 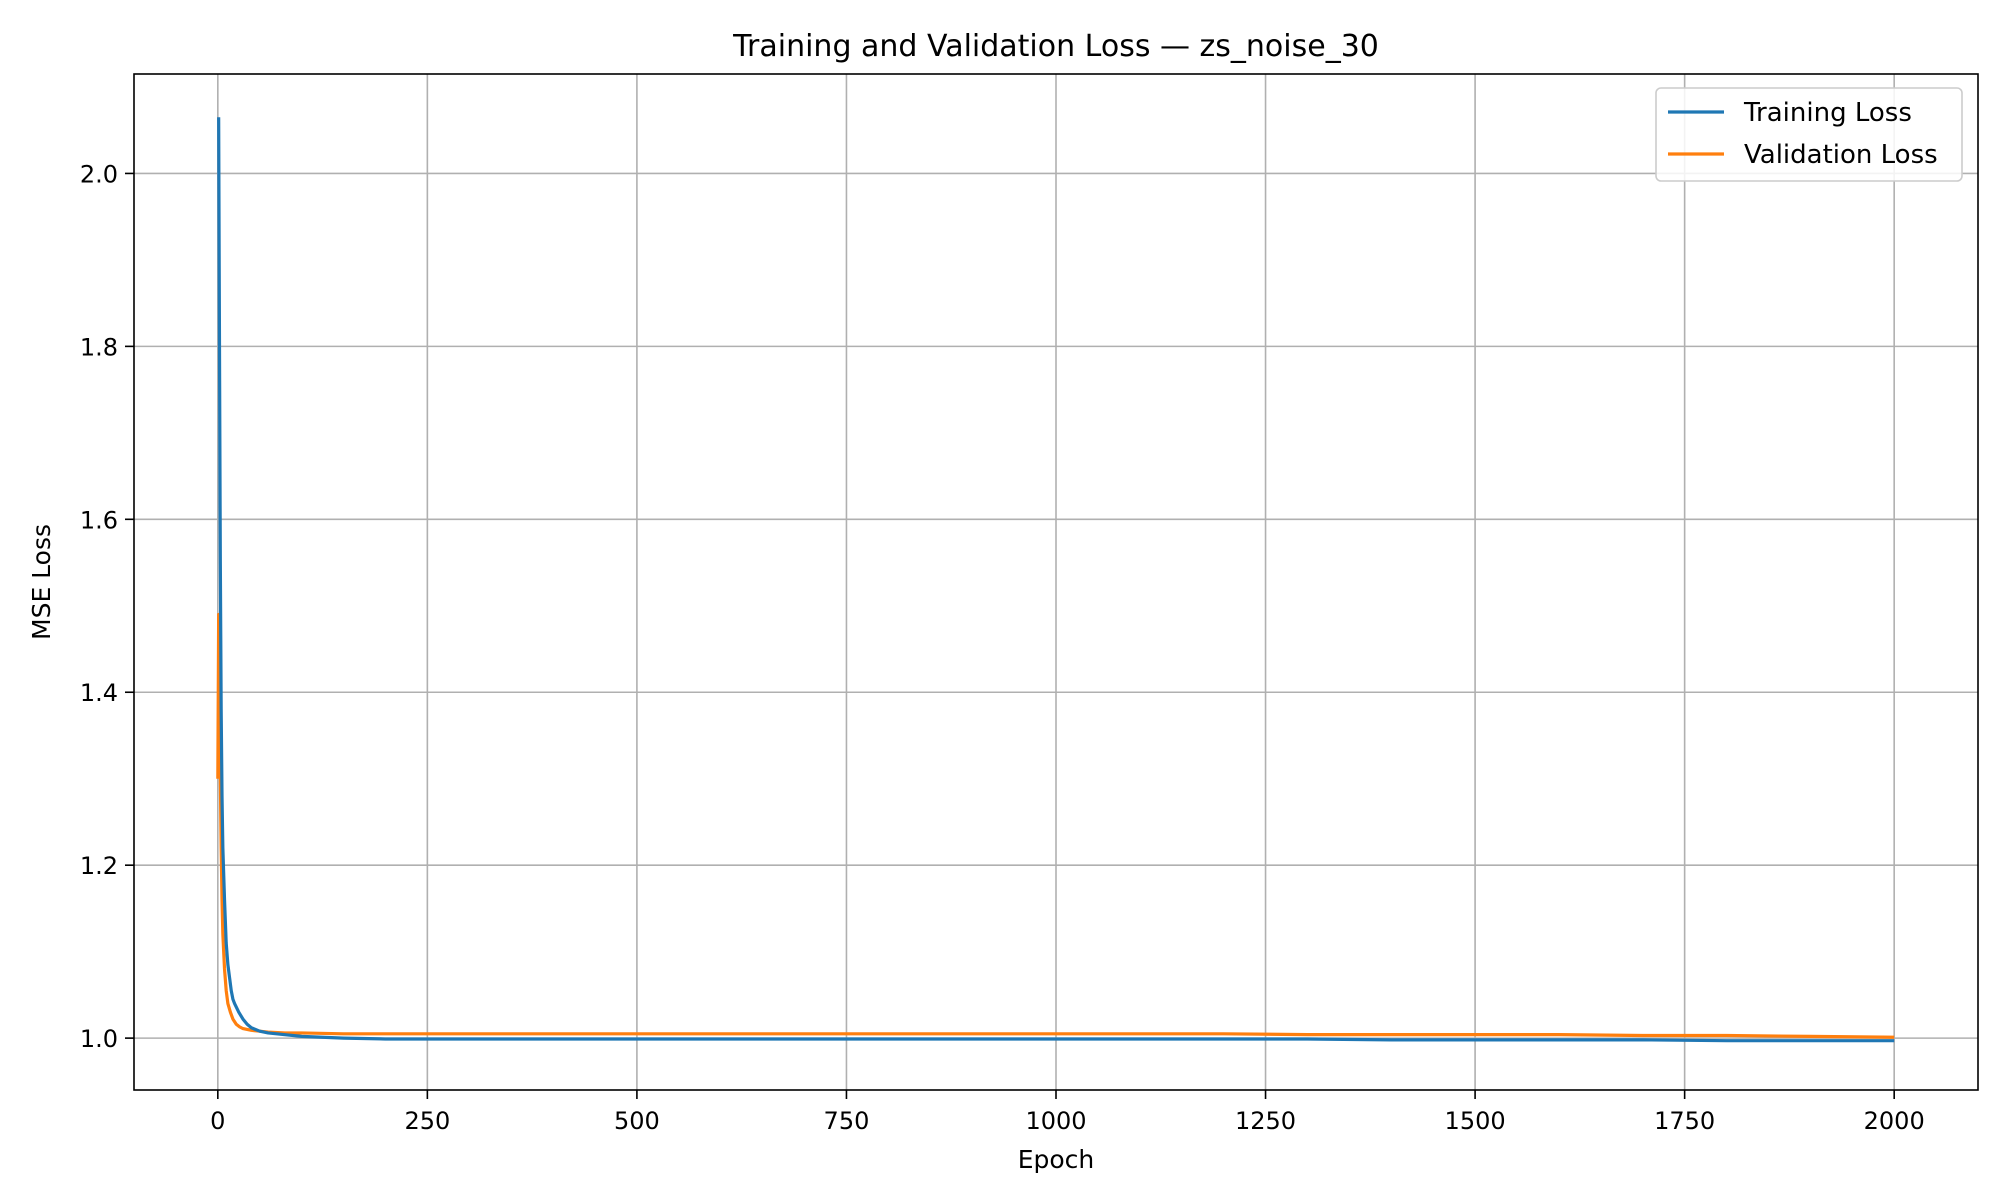 What do you see at coordinates (99, 347) in the screenshot?
I see `y-tick-label: 1.8` at bounding box center [99, 347].